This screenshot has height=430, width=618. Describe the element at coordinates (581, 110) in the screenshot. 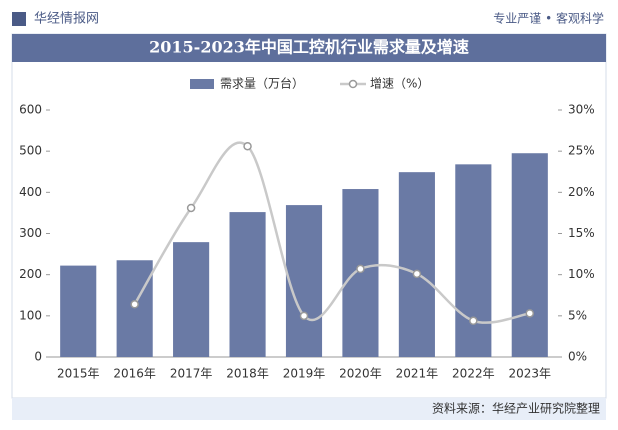

I see `y2-tick-label: 30%` at that location.